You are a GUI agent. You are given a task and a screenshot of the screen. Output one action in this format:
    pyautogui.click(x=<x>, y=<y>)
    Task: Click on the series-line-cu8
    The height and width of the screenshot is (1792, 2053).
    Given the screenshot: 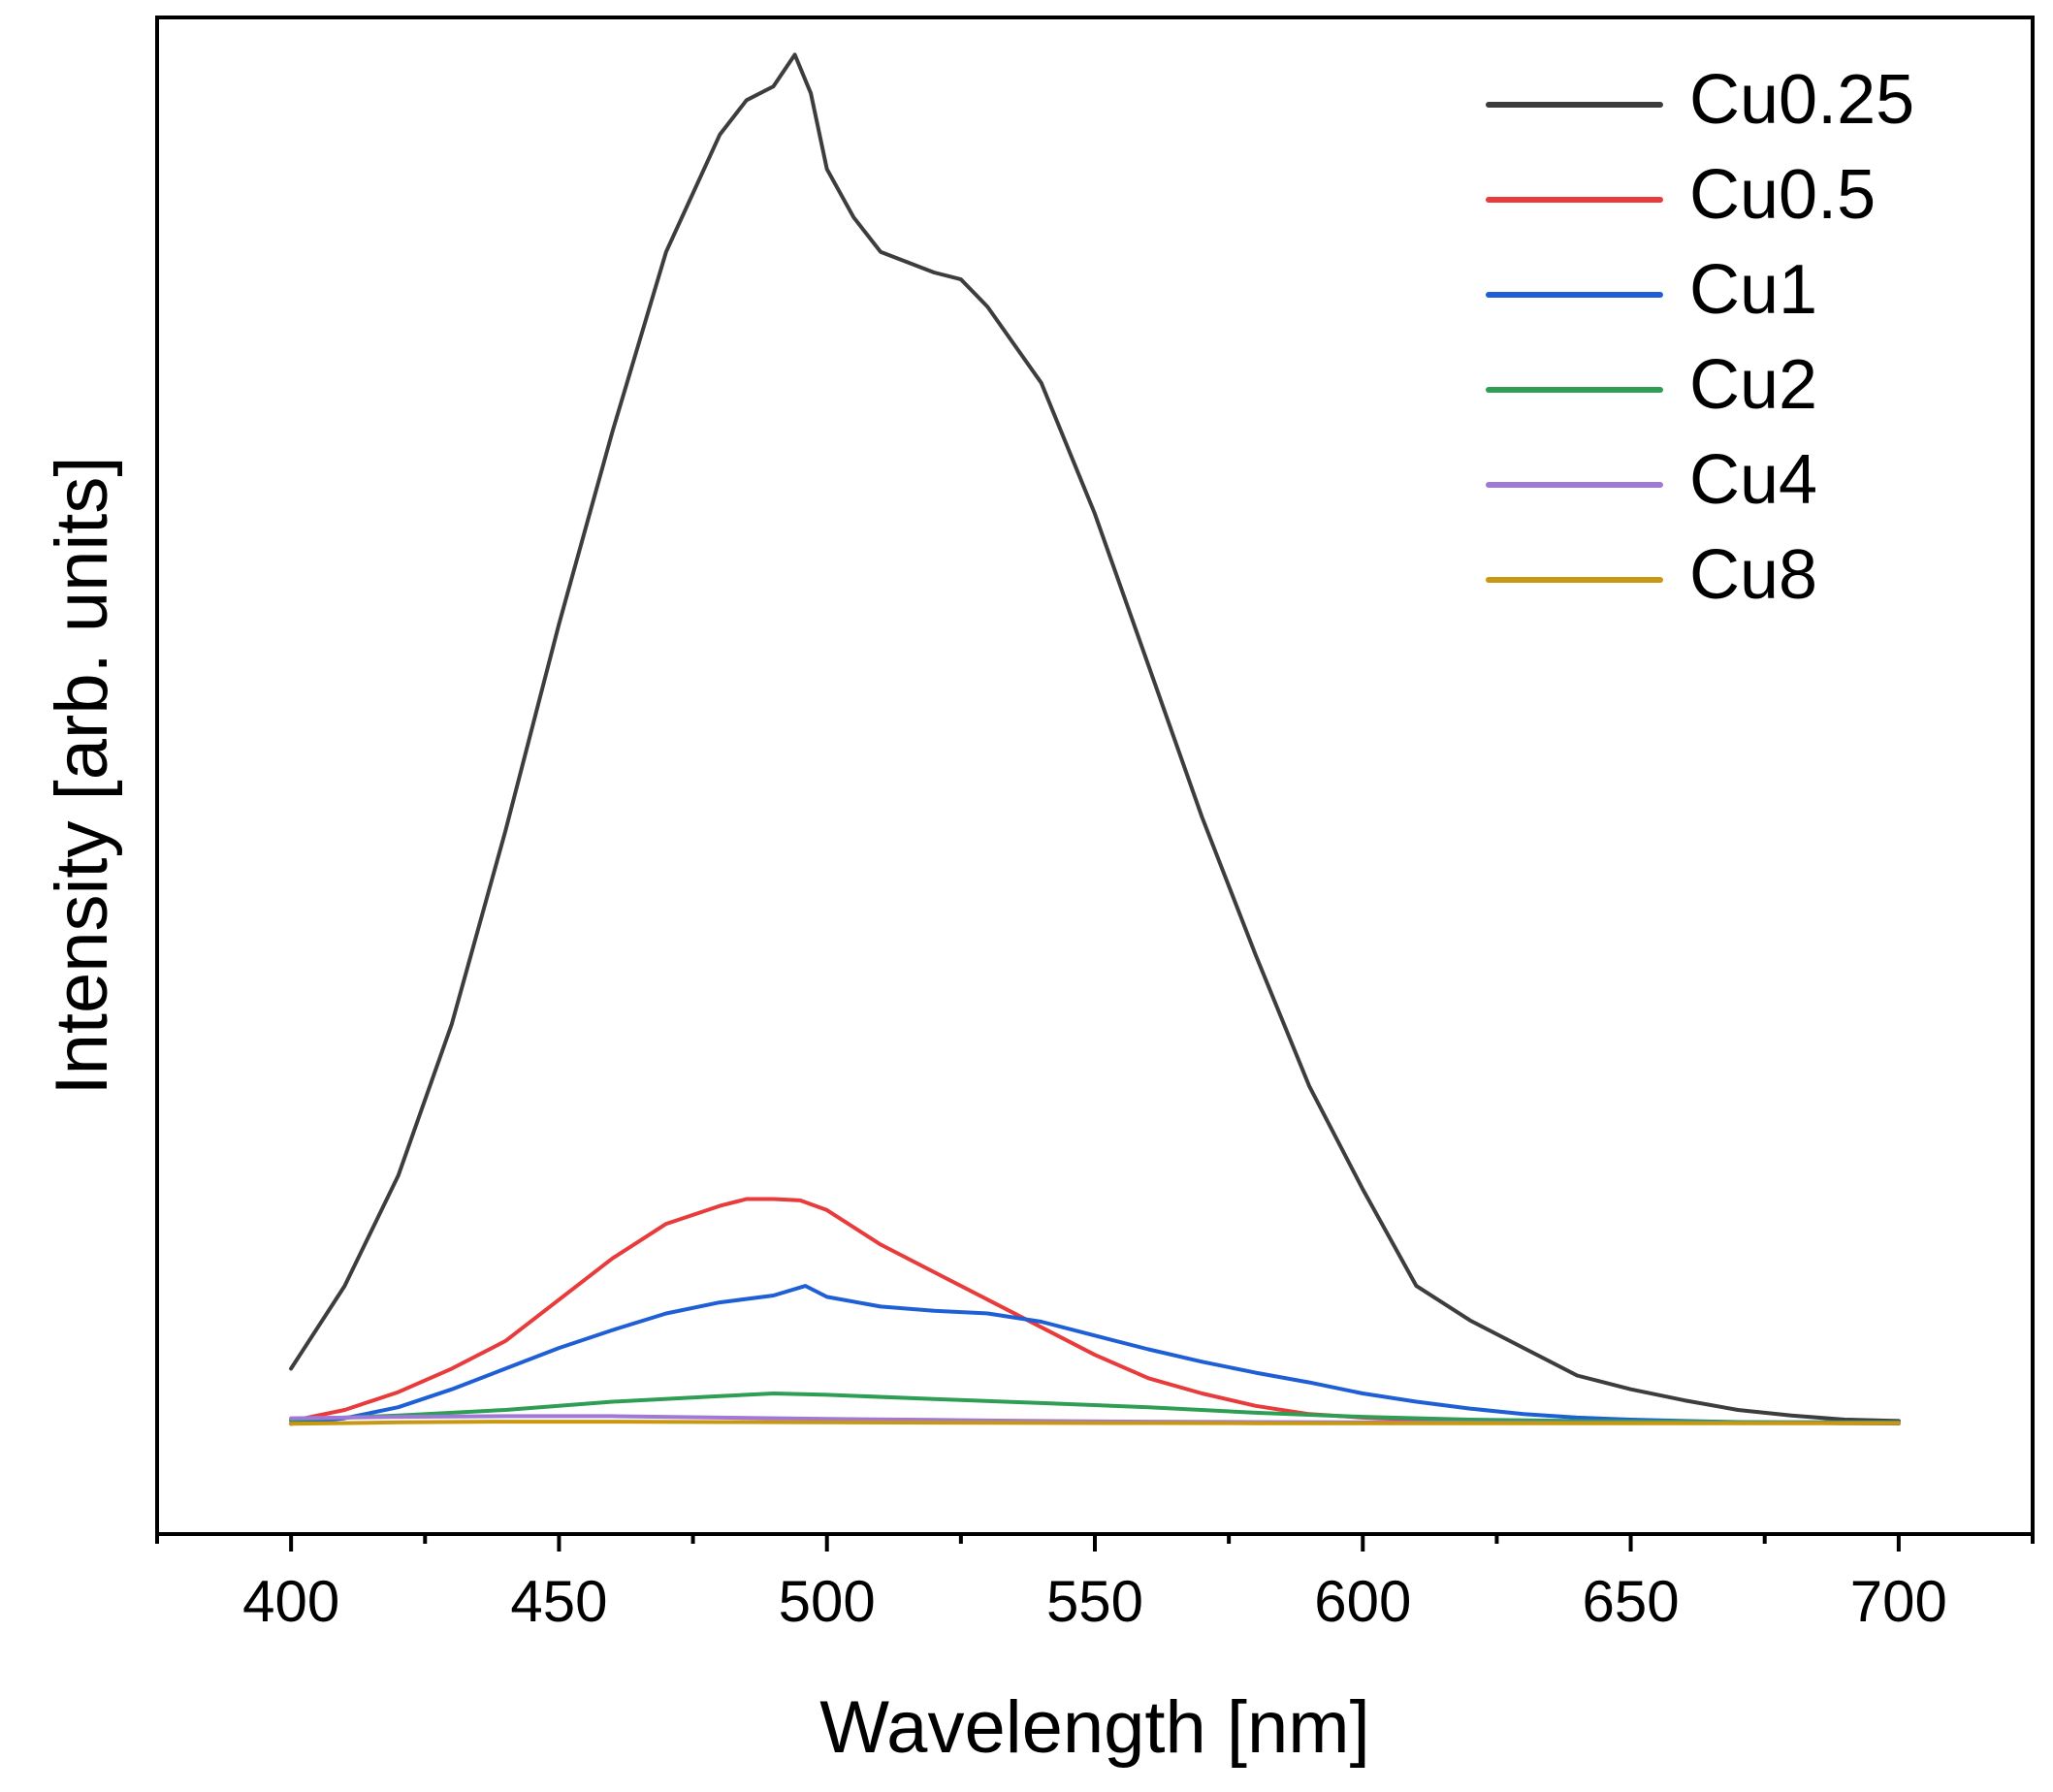 What is the action you would take?
    pyautogui.click(x=1095, y=1423)
    